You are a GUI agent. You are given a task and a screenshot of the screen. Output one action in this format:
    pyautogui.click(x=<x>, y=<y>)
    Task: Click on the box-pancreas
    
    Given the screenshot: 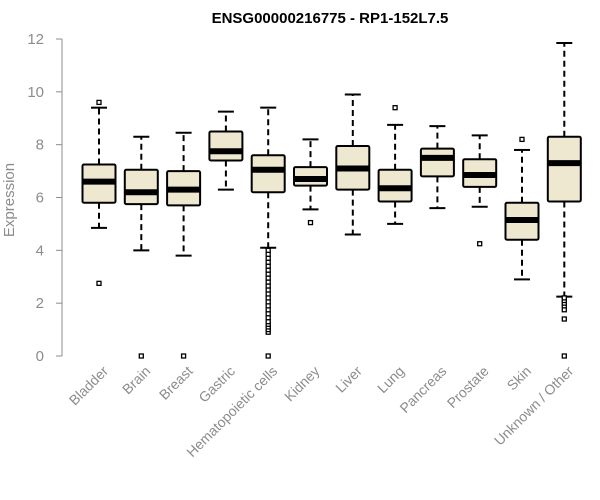 What is the action you would take?
    pyautogui.click(x=437, y=167)
    